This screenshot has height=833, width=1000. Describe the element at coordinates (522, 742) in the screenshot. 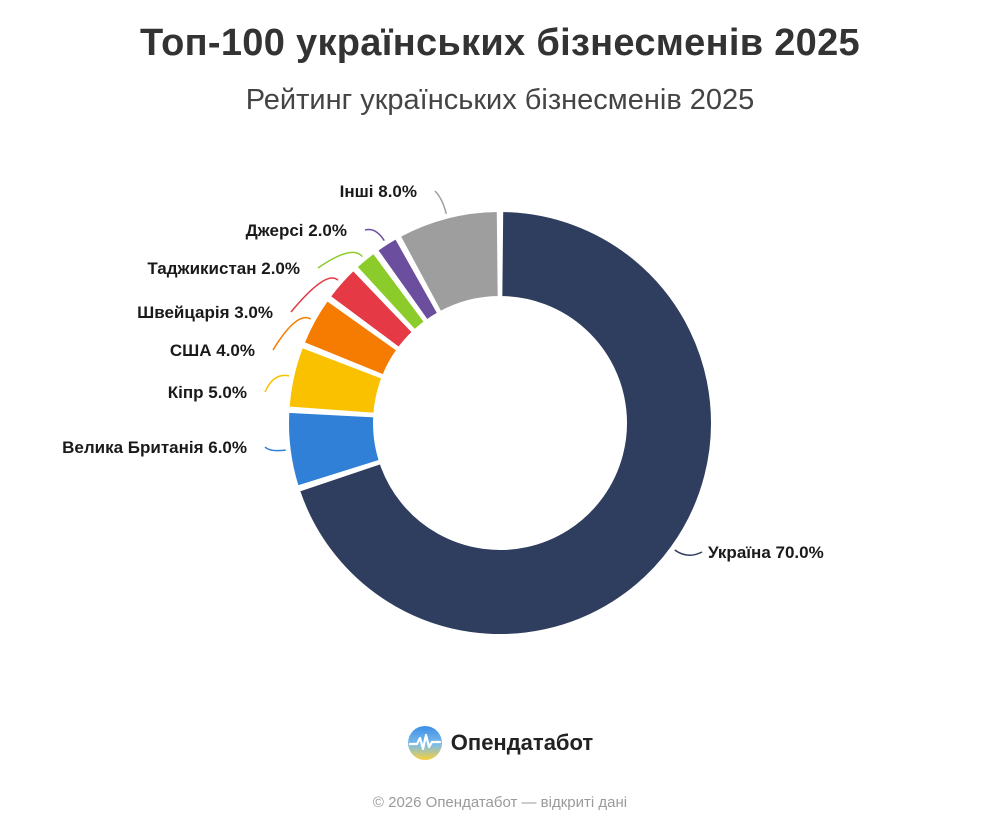

I see `brand-name: Опендатабот` at that location.